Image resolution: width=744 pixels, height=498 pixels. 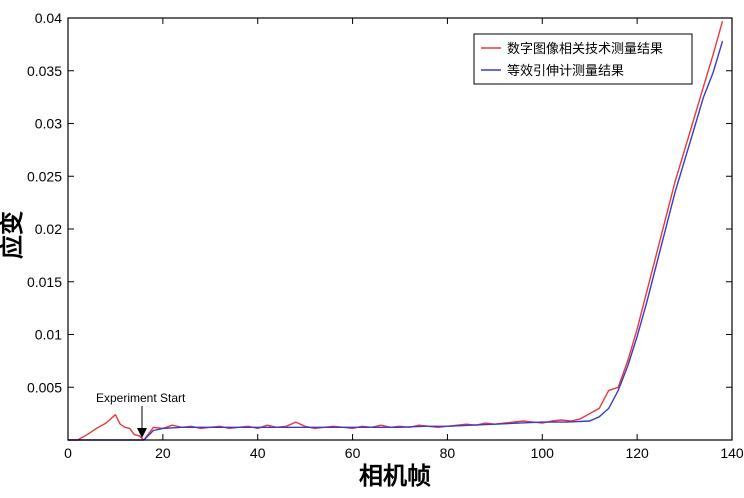 What do you see at coordinates (732, 453) in the screenshot?
I see `x-tick-label: 140` at bounding box center [732, 453].